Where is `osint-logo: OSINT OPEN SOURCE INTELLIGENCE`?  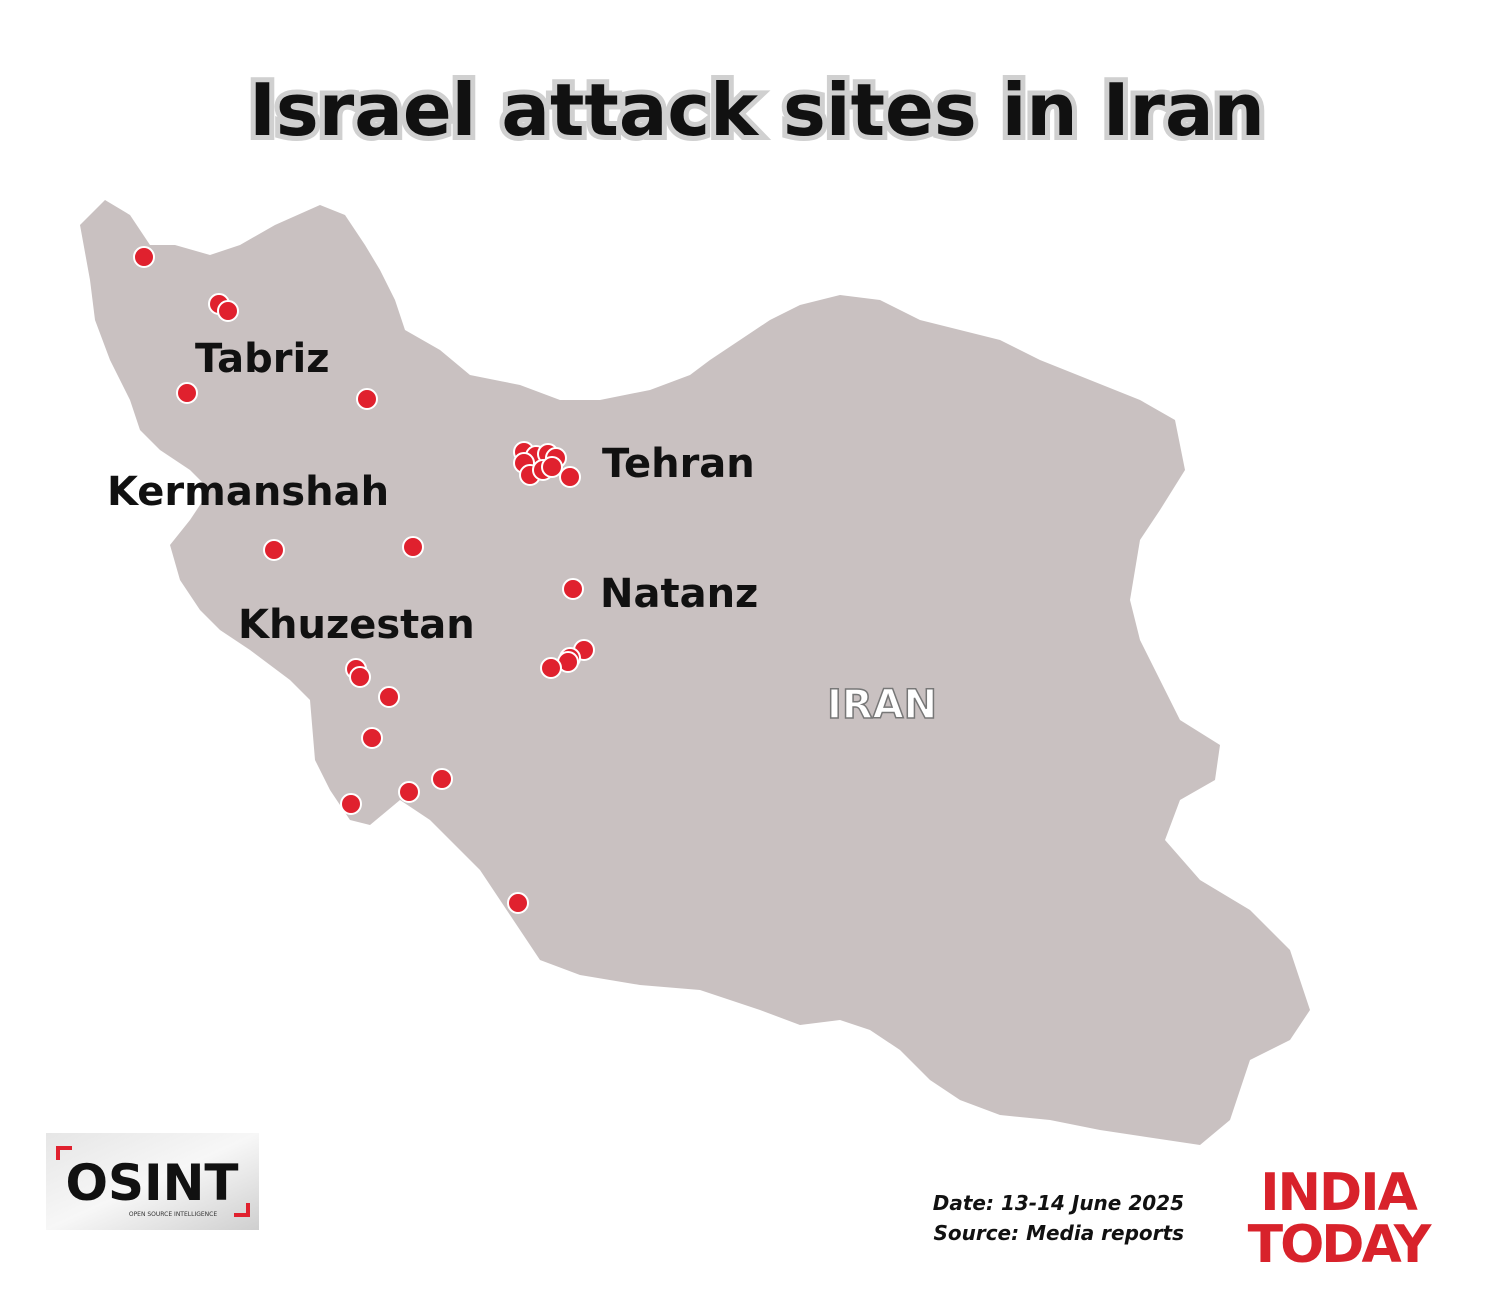 osint-logo: OSINT OPEN SOURCE INTELLIGENCE is located at coordinates (152, 1181).